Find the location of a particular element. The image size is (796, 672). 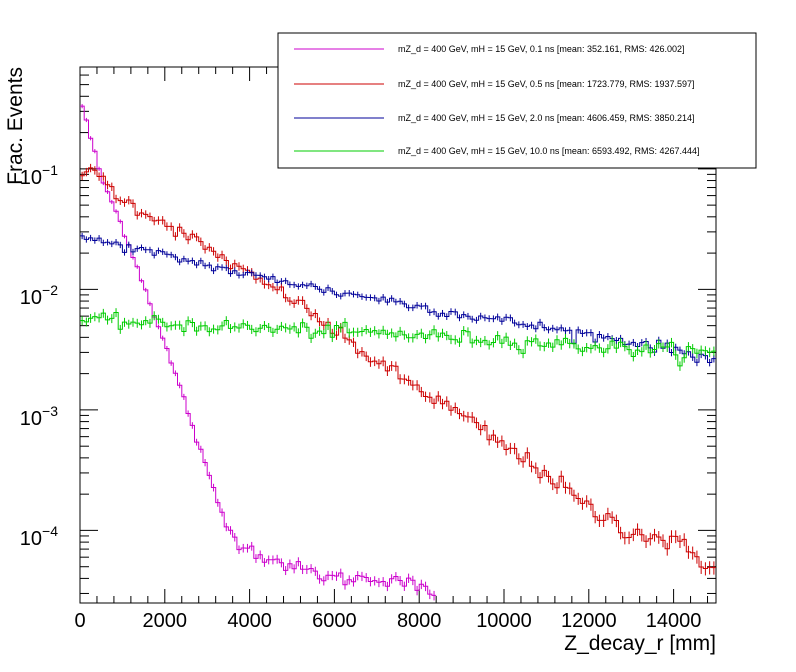

y-axis-title: Frac. Events is located at coordinates (15, 126).